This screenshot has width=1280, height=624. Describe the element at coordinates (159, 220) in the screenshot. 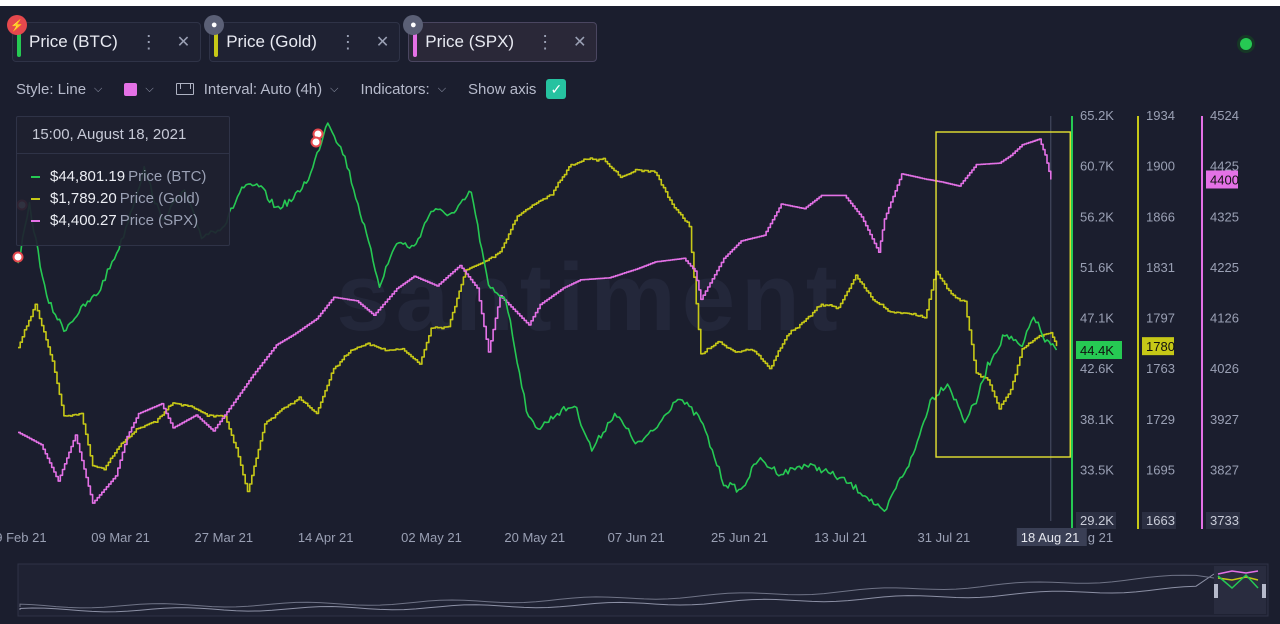

I see `tooltip-series-name: Price (SPX)` at that location.